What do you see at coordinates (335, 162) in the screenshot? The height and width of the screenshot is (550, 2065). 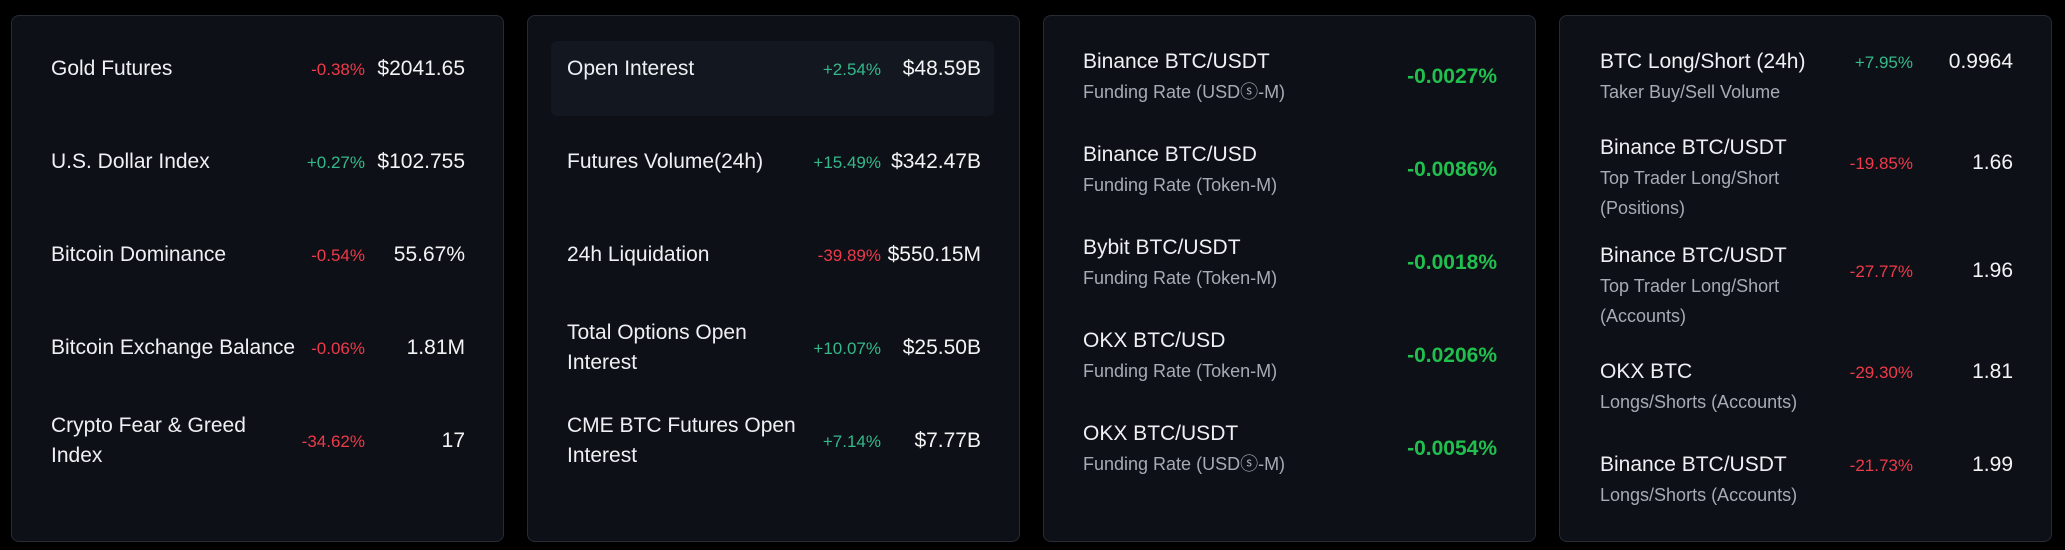 I see `metric-change: +0.27%` at bounding box center [335, 162].